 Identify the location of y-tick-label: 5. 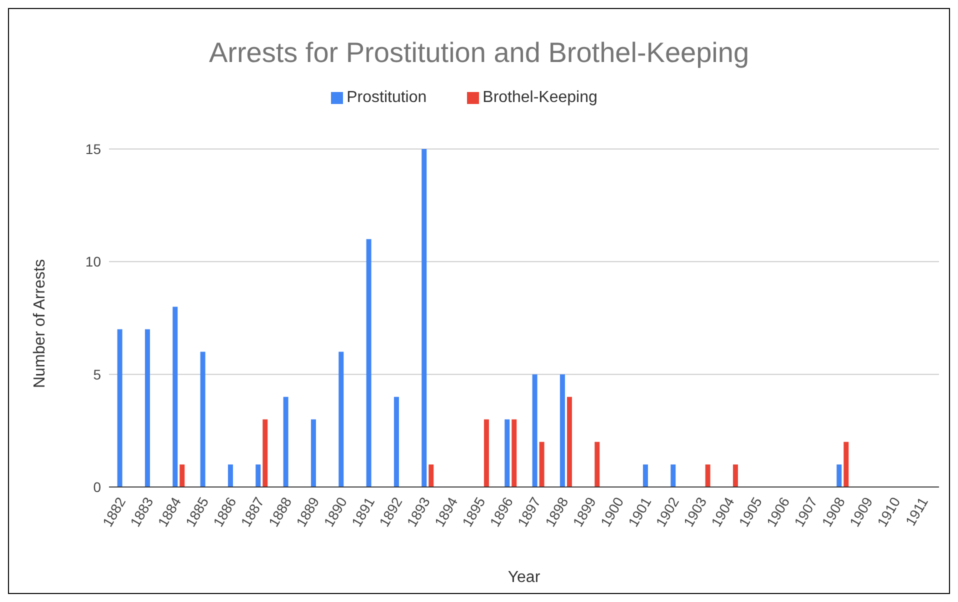
(97, 374).